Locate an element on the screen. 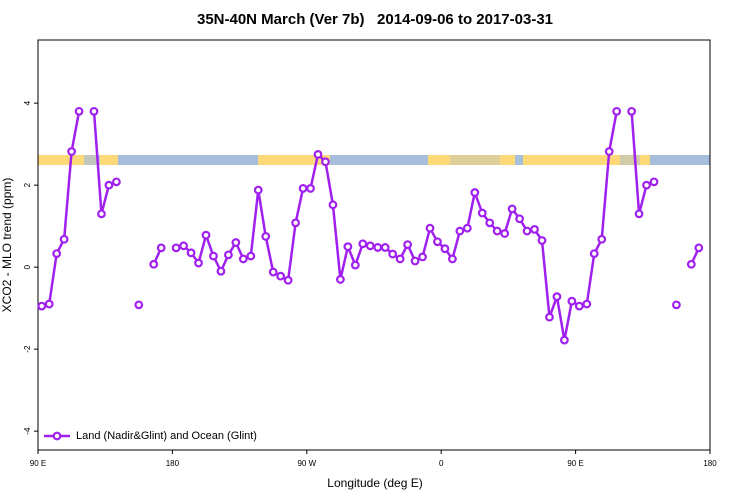 This screenshot has height=500, width=750. legend-marker is located at coordinates (57, 436).